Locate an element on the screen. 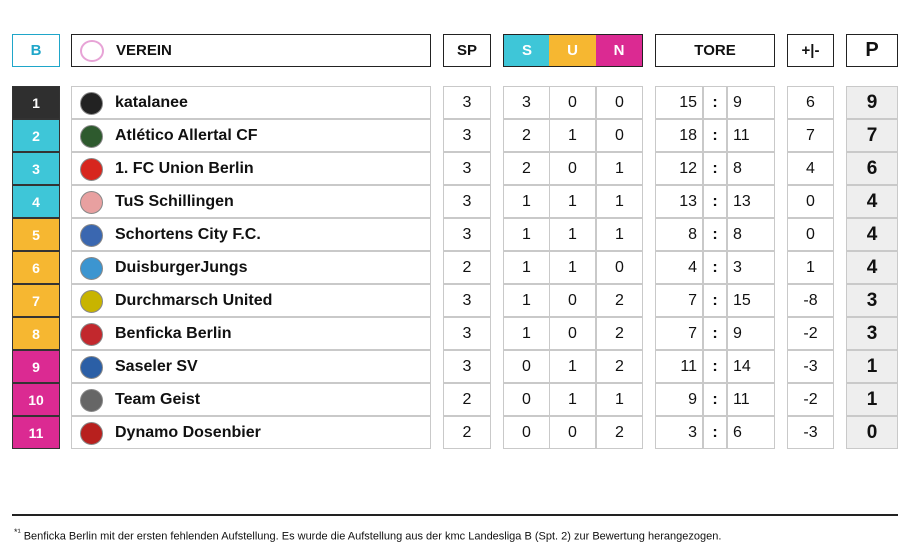 This screenshot has width=911, height=549. diff-cell: 6 is located at coordinates (810, 102).